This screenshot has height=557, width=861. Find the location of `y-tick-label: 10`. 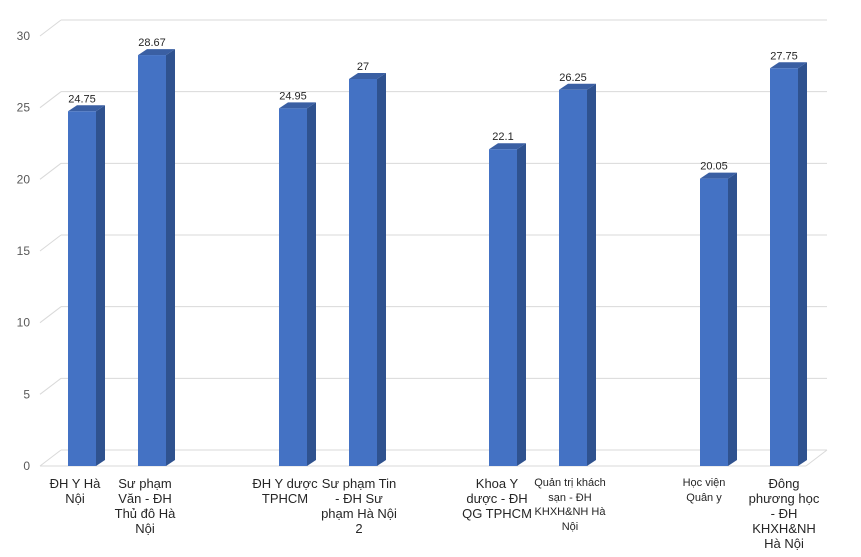

y-tick-label: 10 is located at coordinates (24, 323).